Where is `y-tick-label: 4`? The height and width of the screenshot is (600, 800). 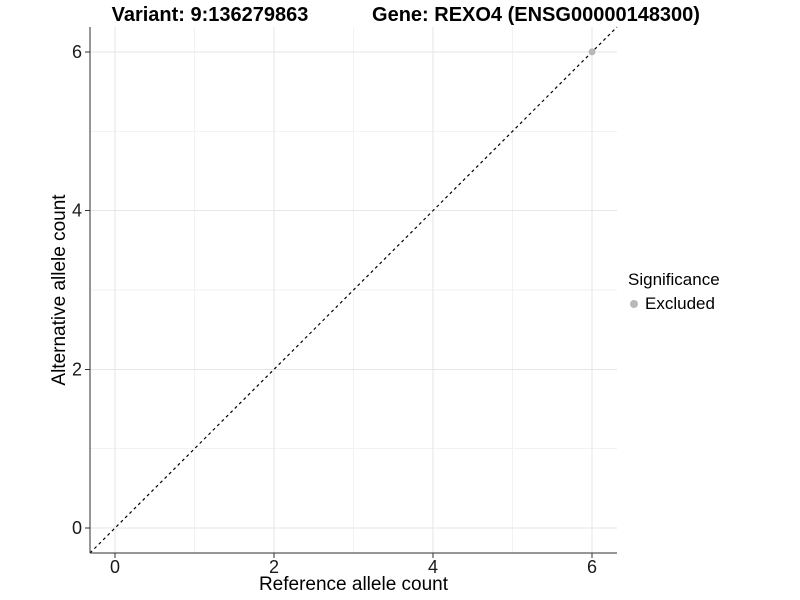
y-tick-label: 4 is located at coordinates (77, 211).